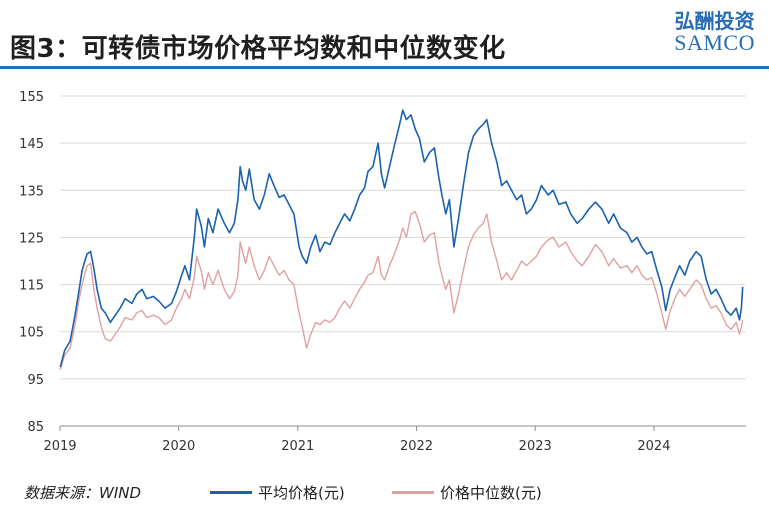  I want to click on legend-label-median: 价格中位数(元), so click(491, 493).